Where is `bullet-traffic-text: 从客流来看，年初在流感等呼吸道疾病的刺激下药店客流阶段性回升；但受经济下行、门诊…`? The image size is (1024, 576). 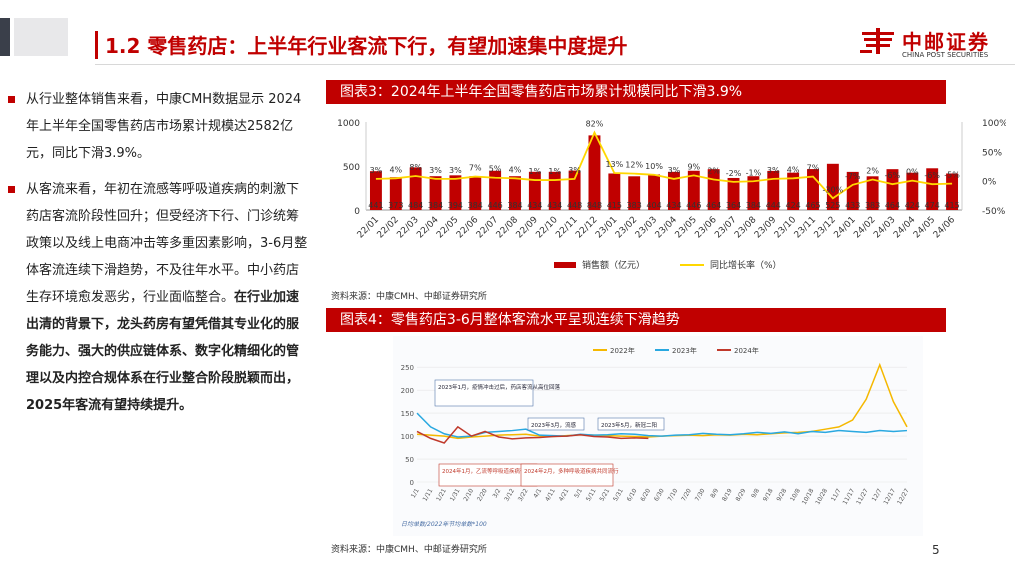
bullet-traffic-text: 从客流来看，年初在流感等呼吸道疾病的刺激下药店客流阶段性回升；但受经济下行、门诊… is located at coordinates (167, 243).